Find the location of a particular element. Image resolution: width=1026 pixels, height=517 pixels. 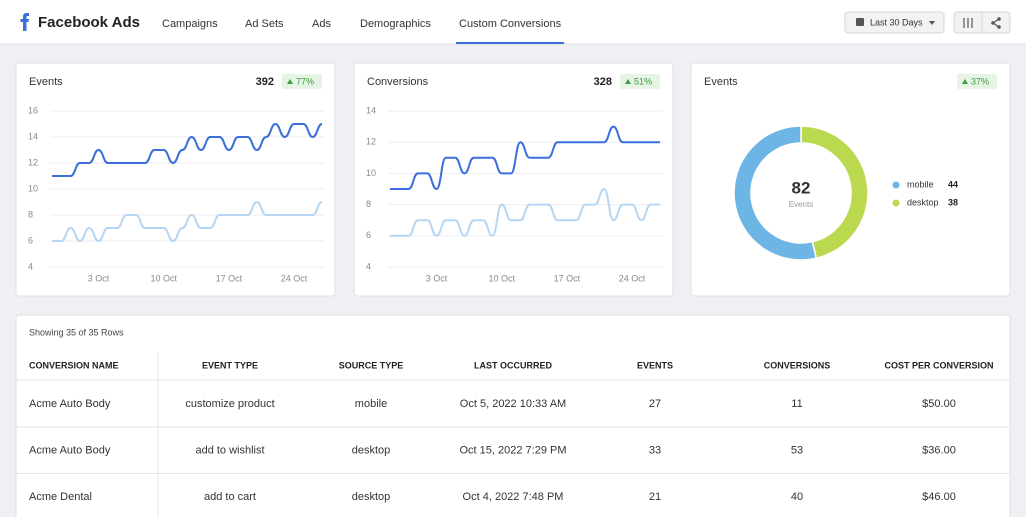

column-header: CONVERSION NAME is located at coordinates (74, 365).